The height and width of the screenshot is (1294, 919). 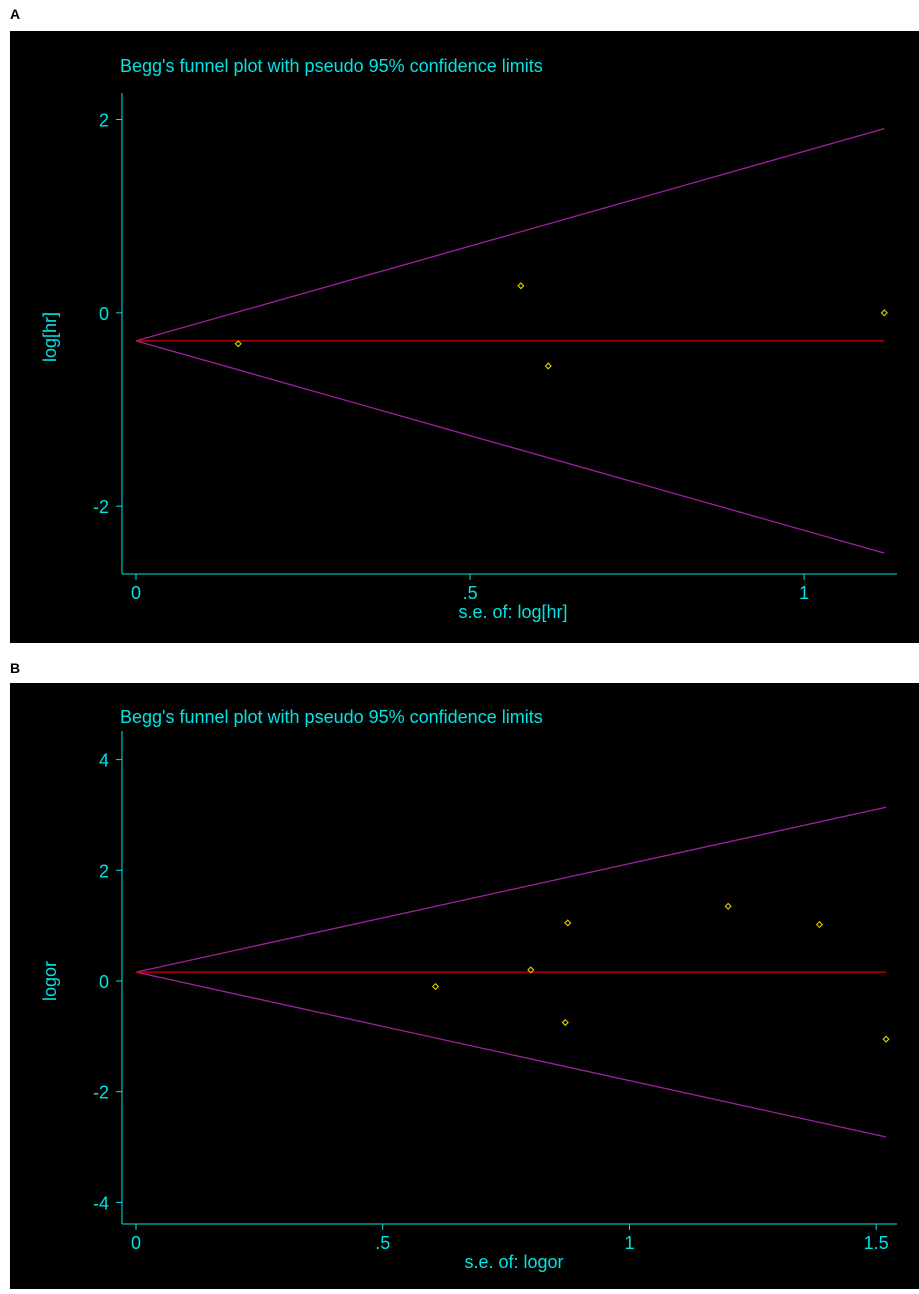 I want to click on y-axis-label: log[hr], so click(x=50, y=337).